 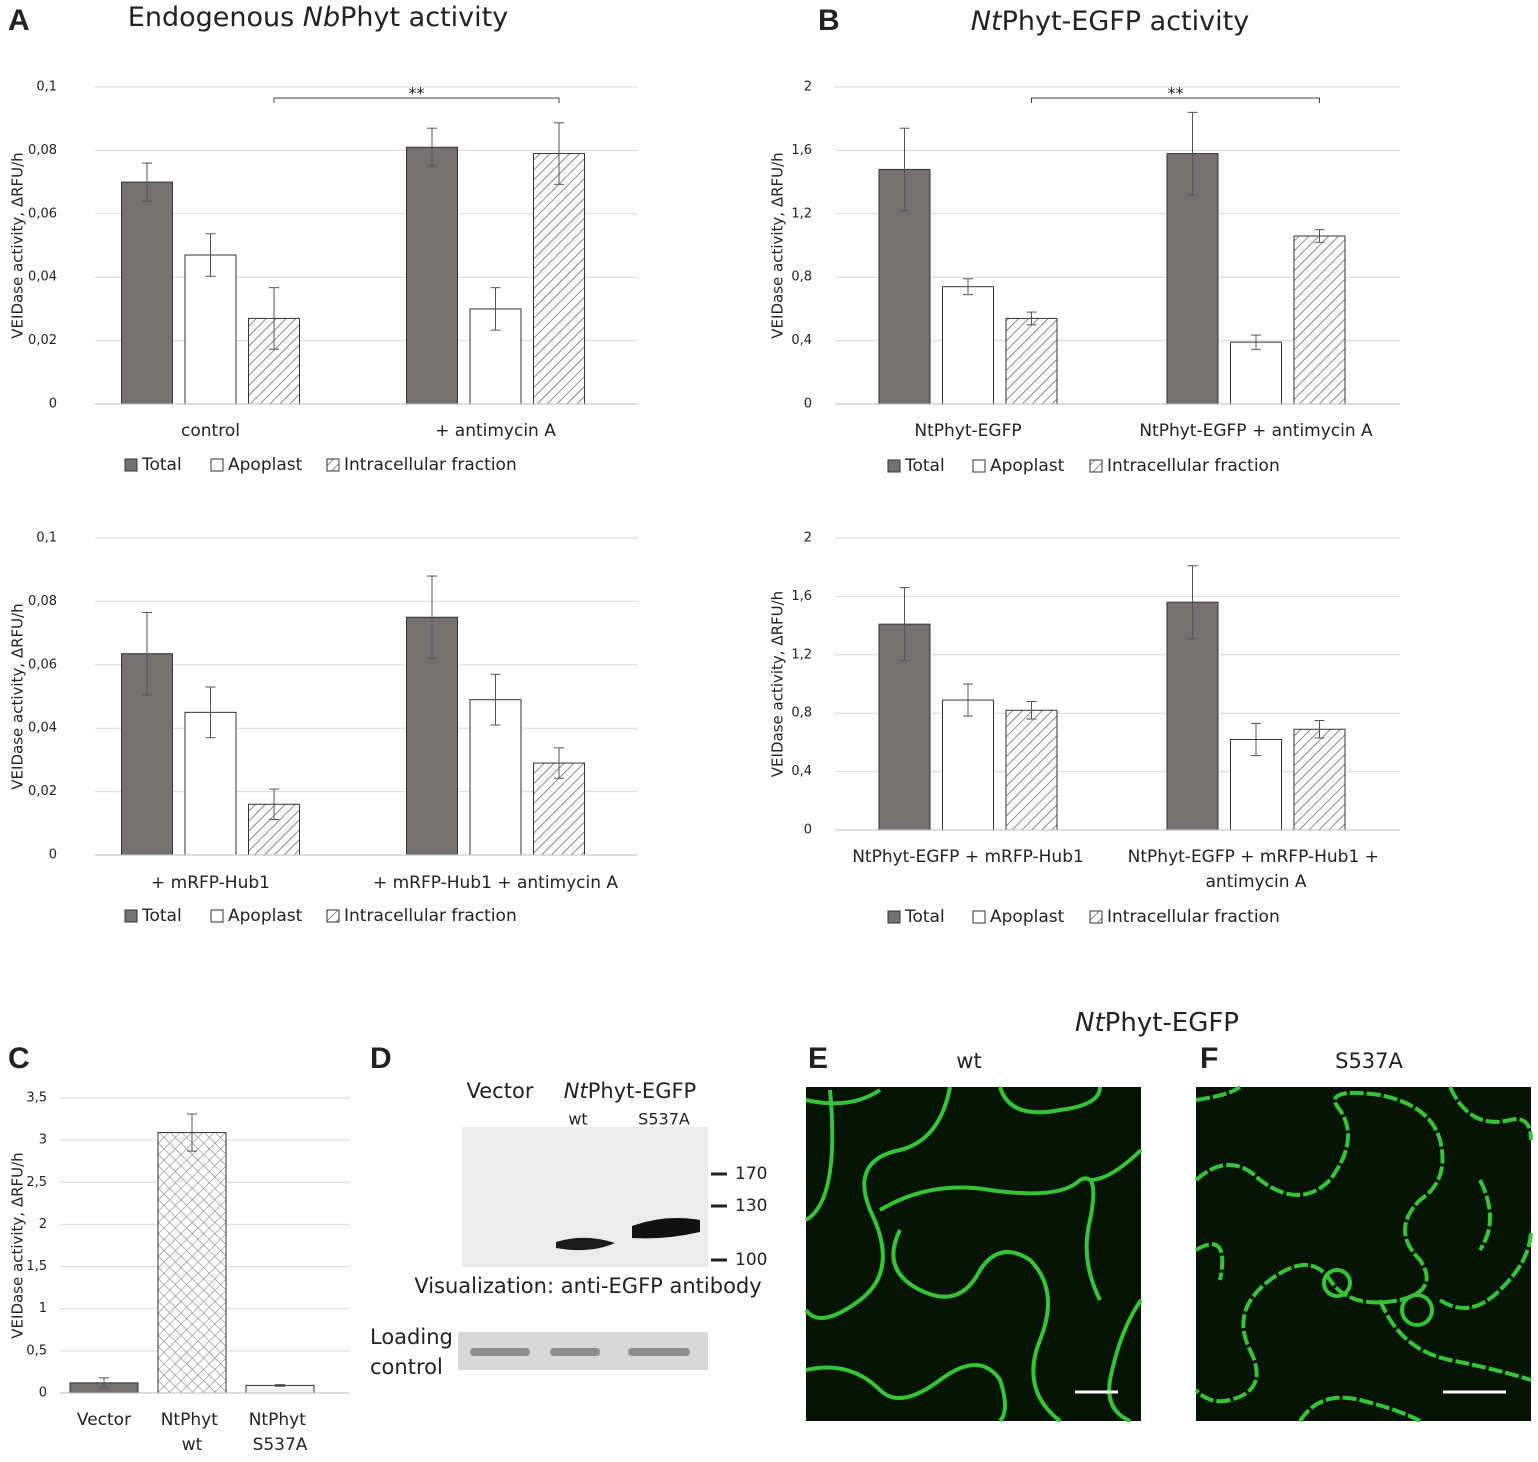 What do you see at coordinates (495, 431) in the screenshot?
I see `x-tick-label: + antimycin A` at bounding box center [495, 431].